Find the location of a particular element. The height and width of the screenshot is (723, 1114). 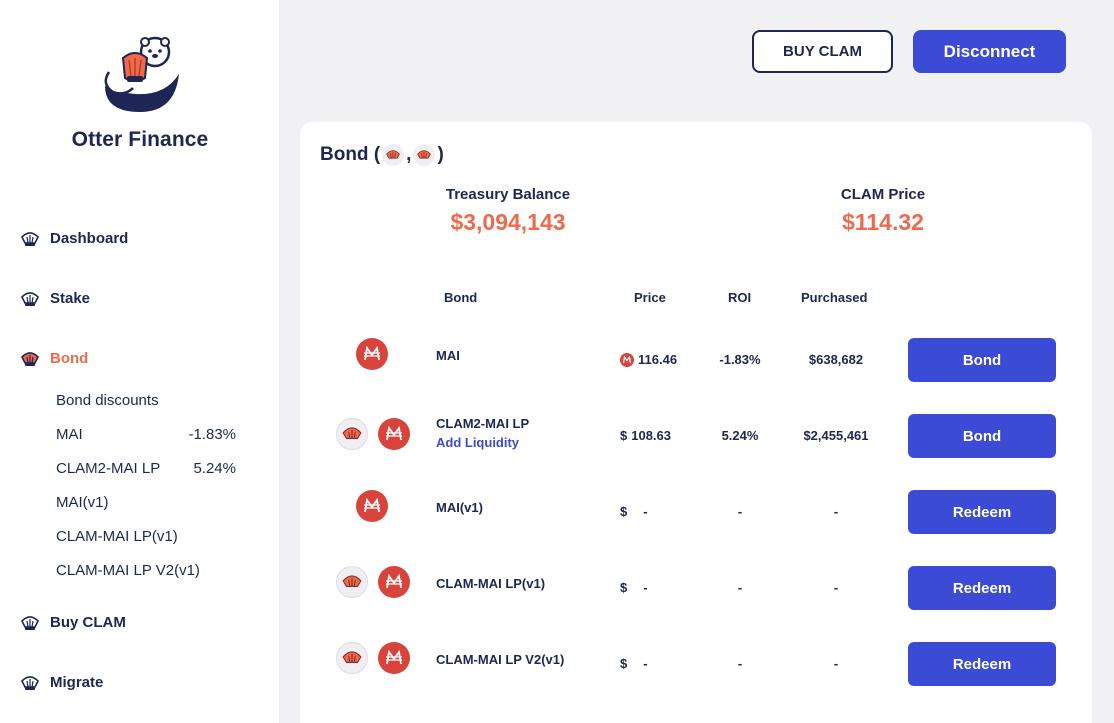

discount-label: MAI is located at coordinates (69, 434).